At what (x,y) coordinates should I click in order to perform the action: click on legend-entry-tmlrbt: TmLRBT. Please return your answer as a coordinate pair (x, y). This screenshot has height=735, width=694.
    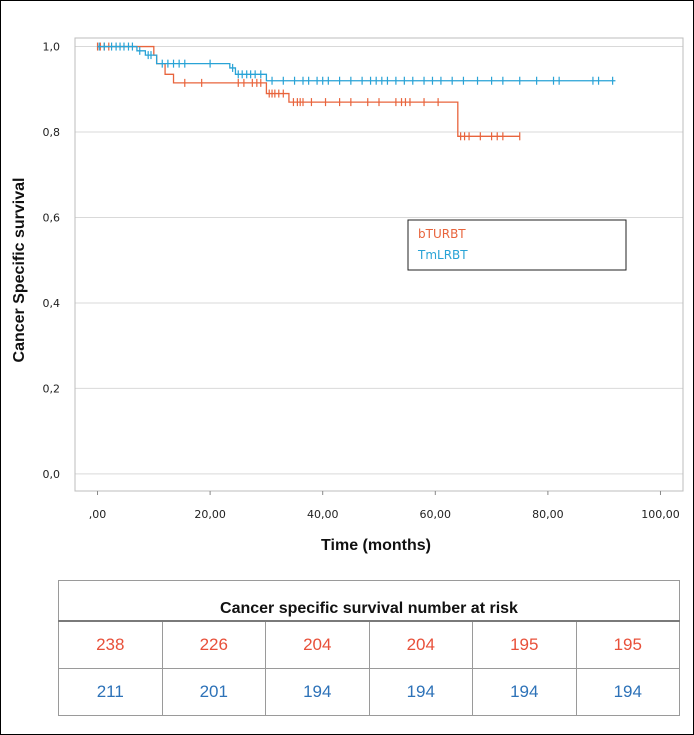
    Looking at the image, I should click on (442, 255).